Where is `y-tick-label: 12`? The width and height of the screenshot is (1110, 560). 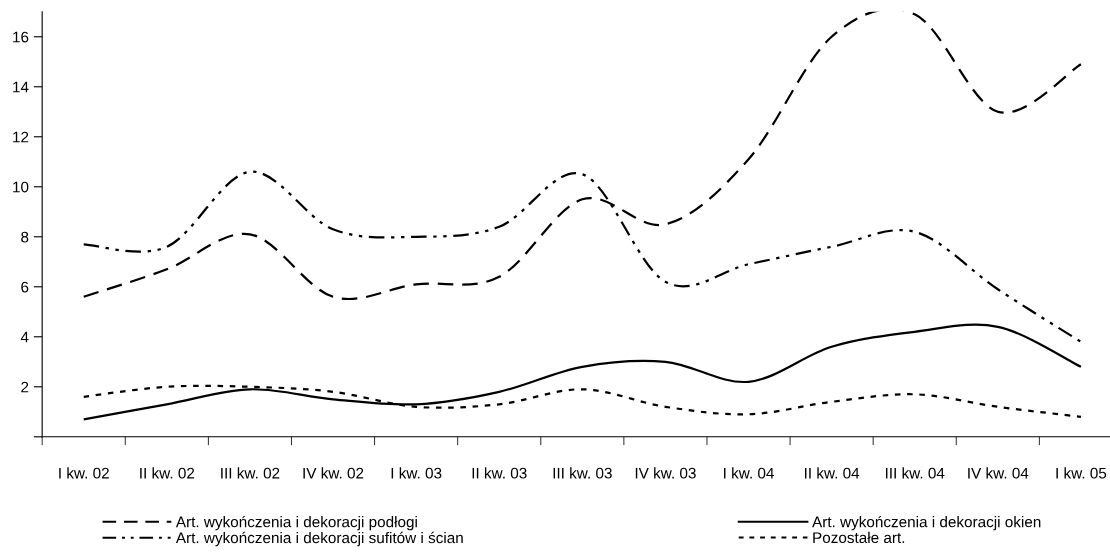
y-tick-label: 12 is located at coordinates (21, 137).